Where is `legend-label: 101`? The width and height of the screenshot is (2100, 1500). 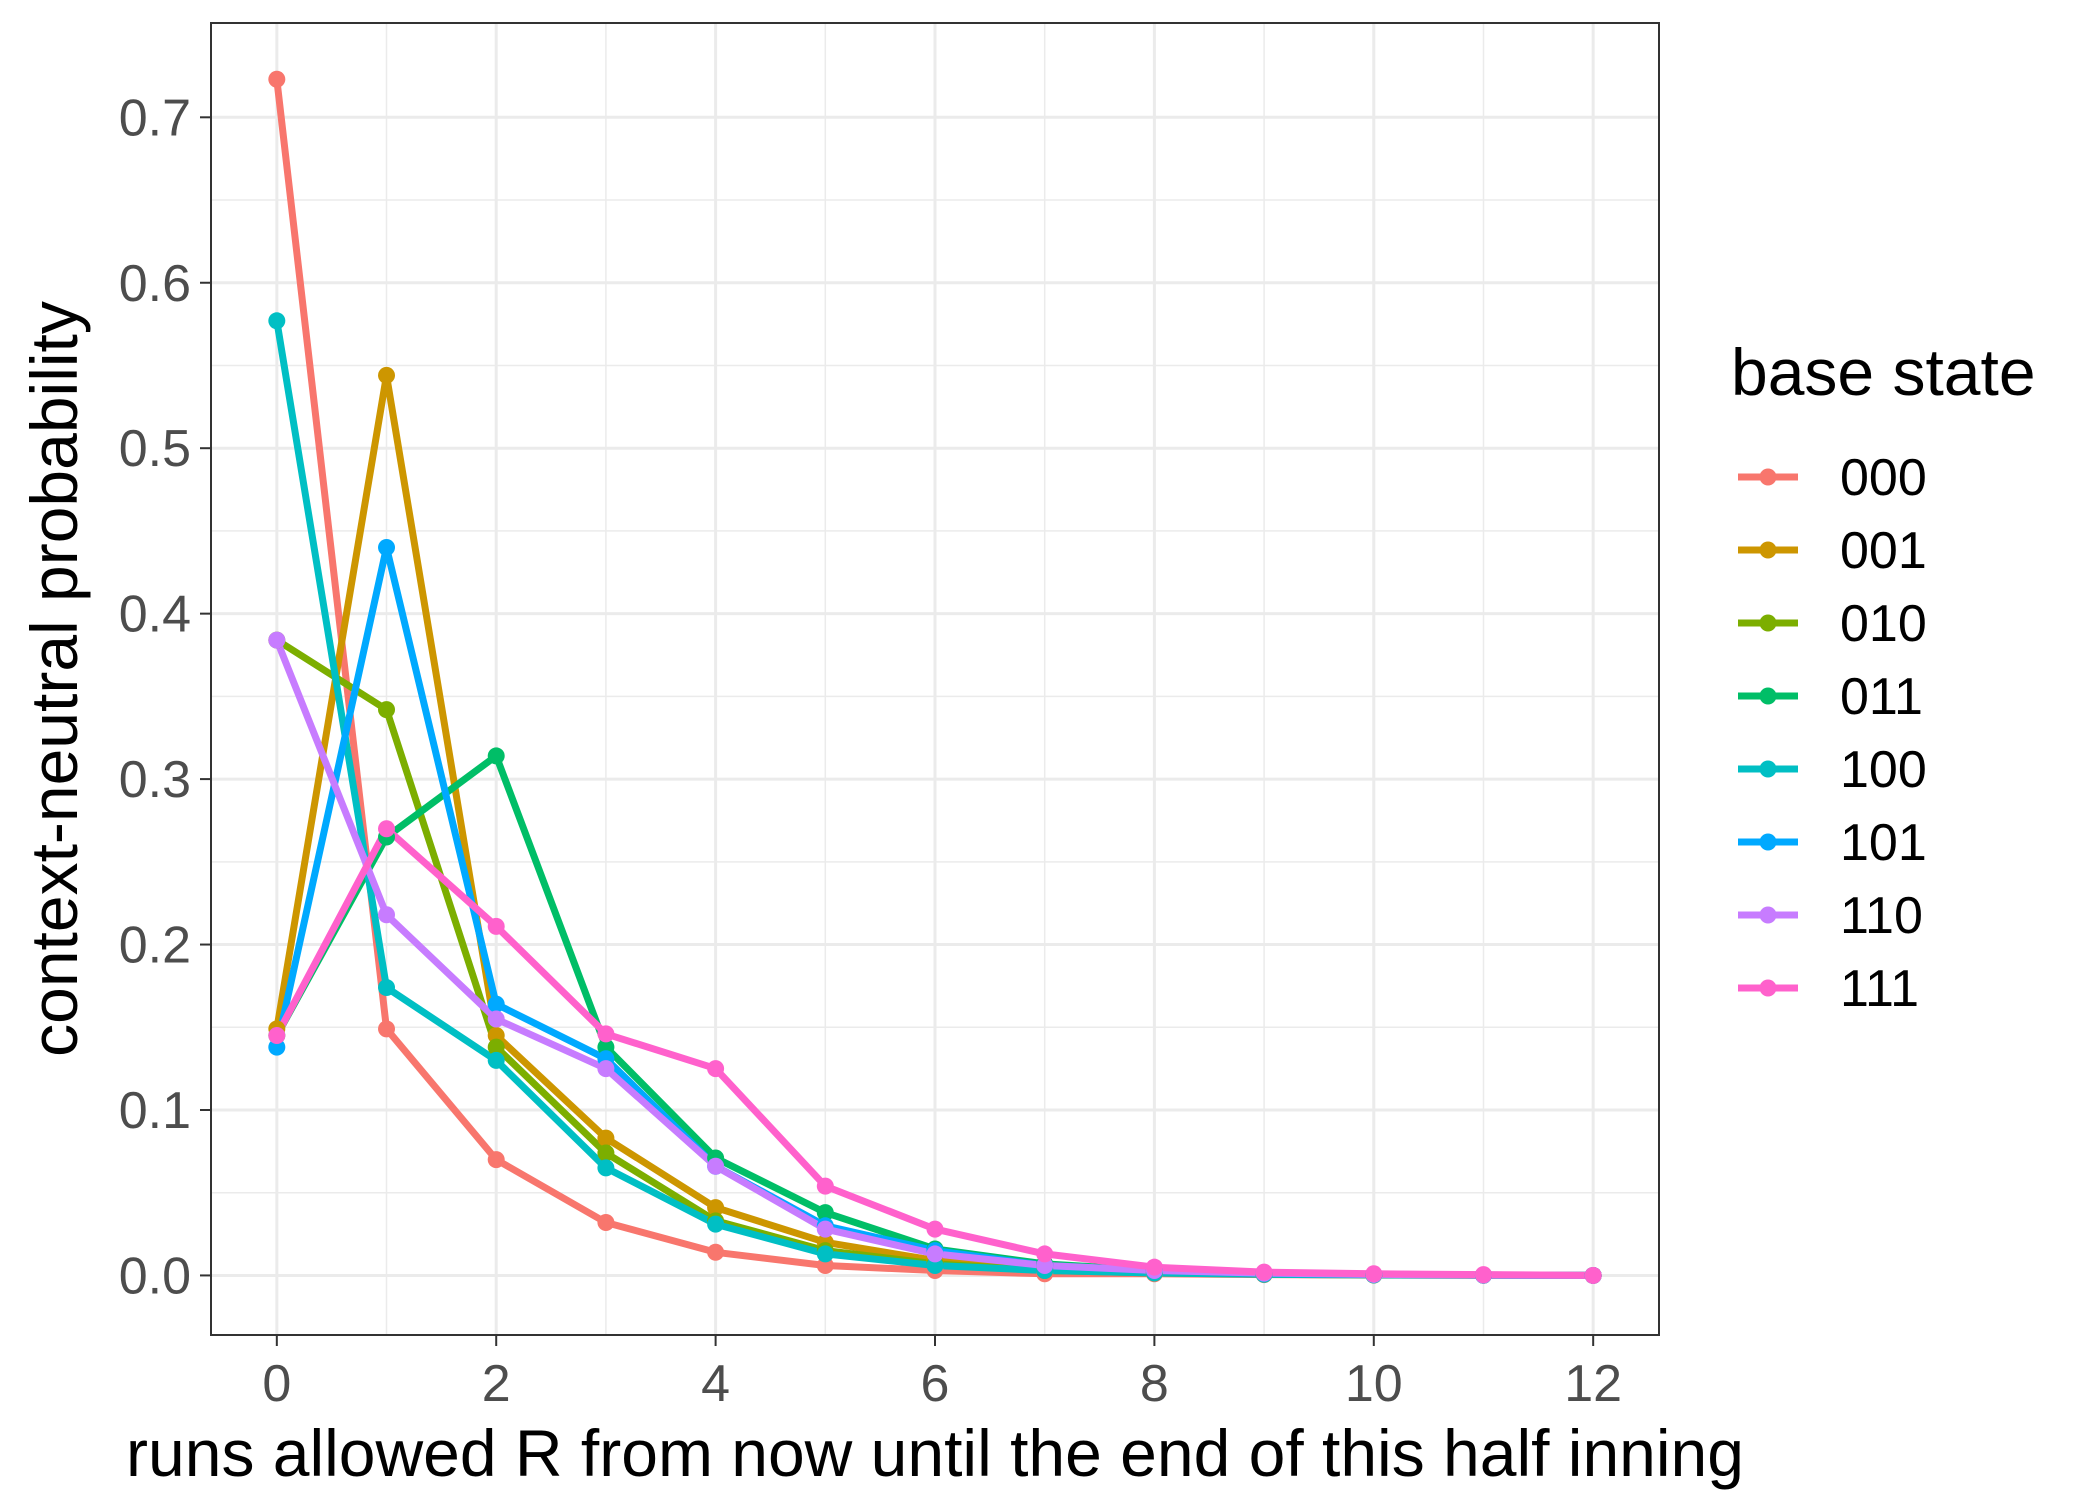 legend-label: 101 is located at coordinates (1883, 843).